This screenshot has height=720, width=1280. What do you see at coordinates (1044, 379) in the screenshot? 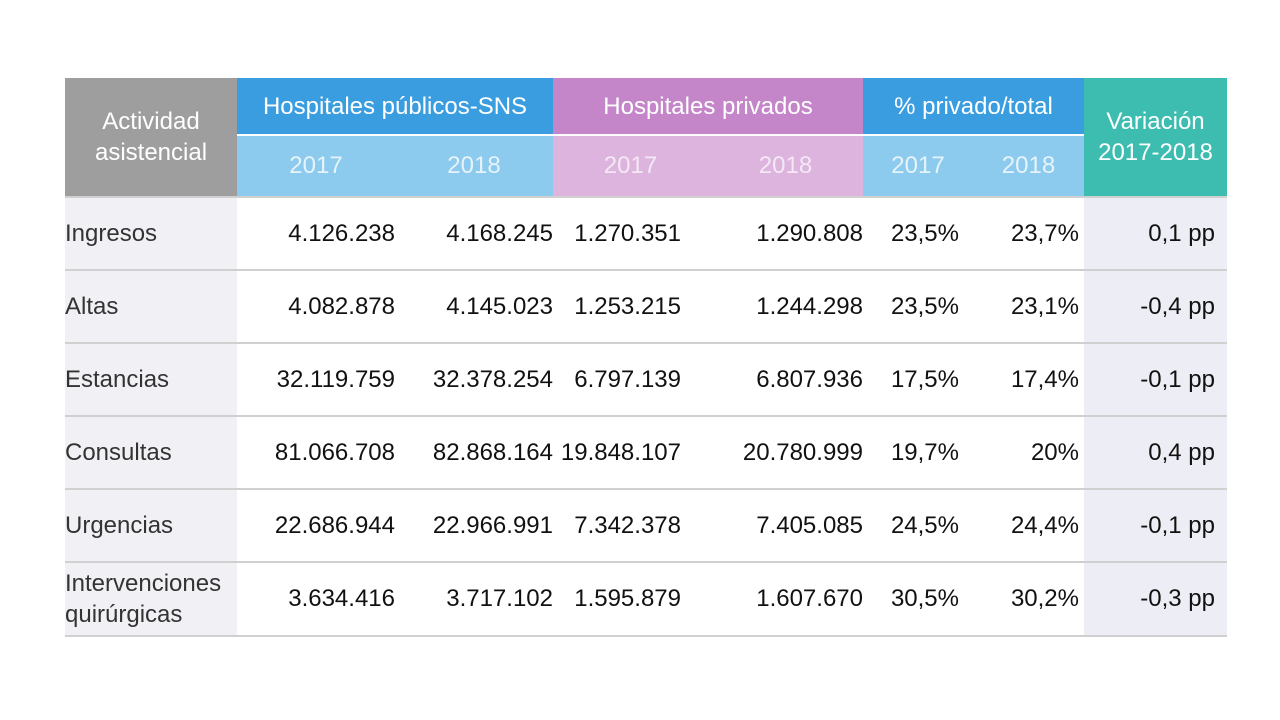
I see `cell-porcentaje-2018: 17,4%` at bounding box center [1044, 379].